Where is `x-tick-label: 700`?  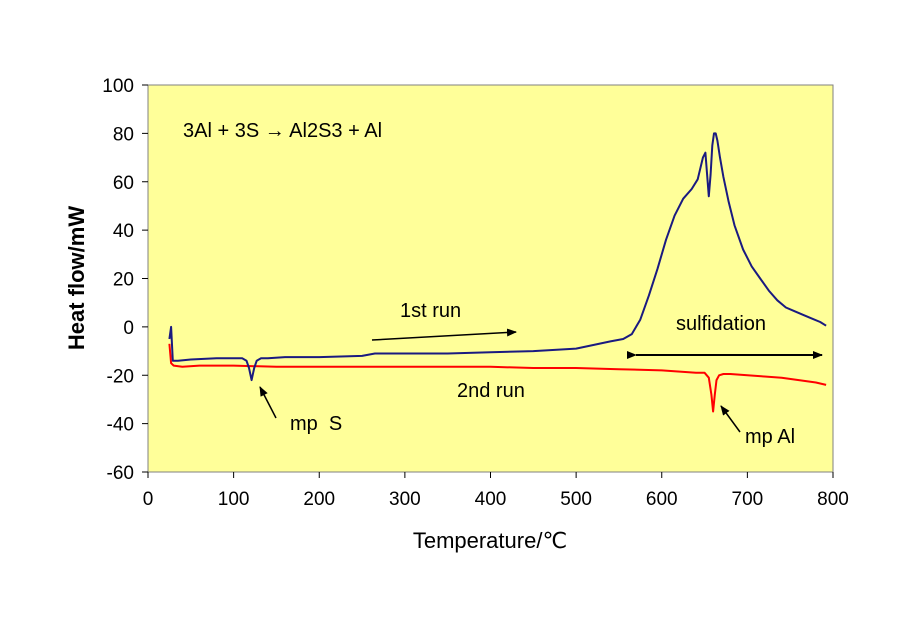 x-tick-label: 700 is located at coordinates (748, 499).